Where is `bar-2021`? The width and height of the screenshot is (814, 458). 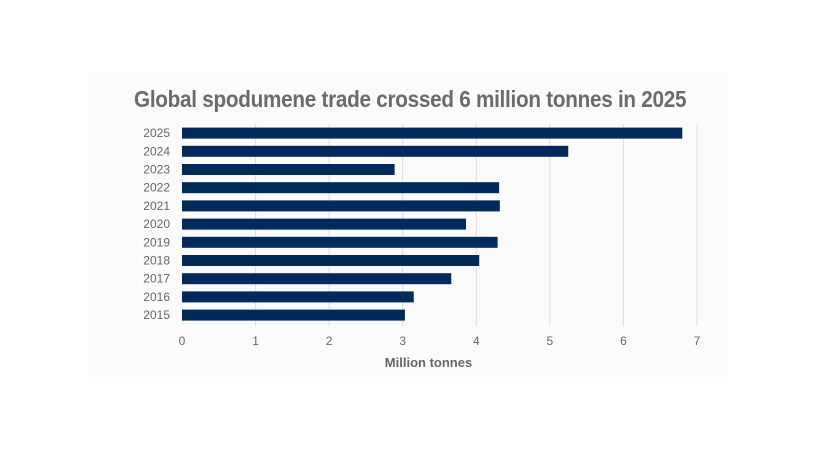 bar-2021 is located at coordinates (341, 206).